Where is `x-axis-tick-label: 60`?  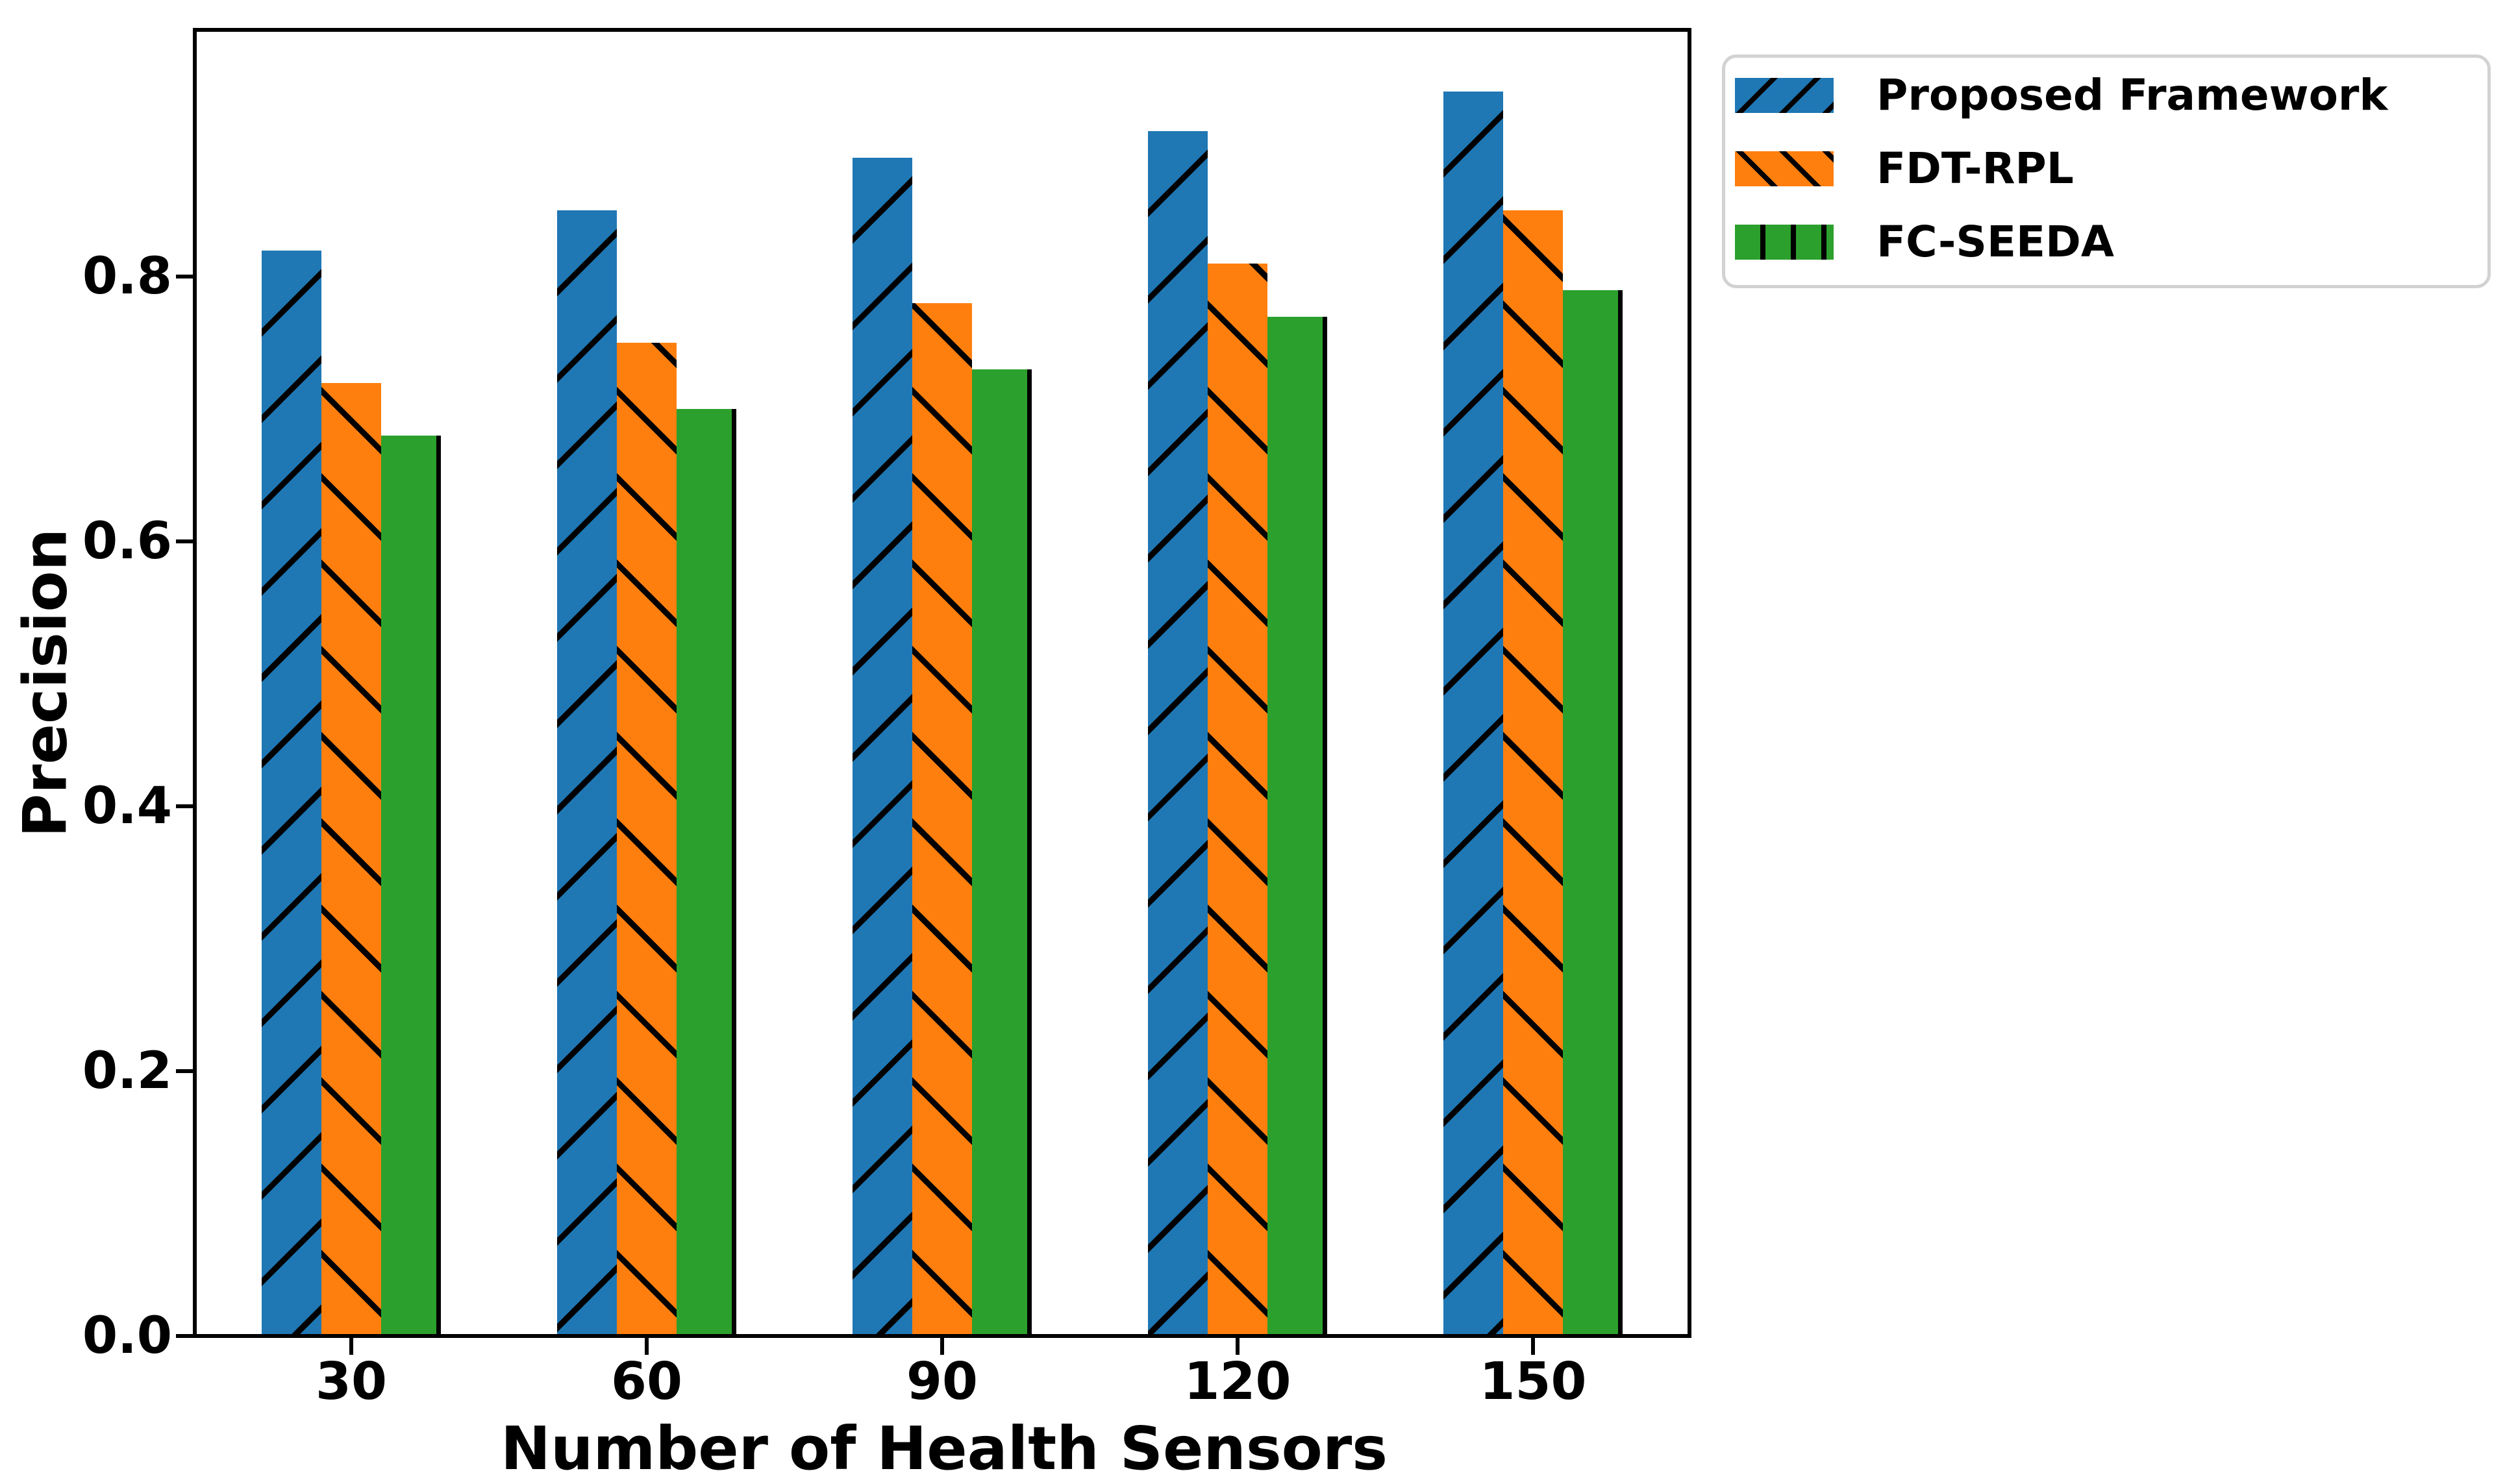 x-axis-tick-label: 60 is located at coordinates (646, 1381).